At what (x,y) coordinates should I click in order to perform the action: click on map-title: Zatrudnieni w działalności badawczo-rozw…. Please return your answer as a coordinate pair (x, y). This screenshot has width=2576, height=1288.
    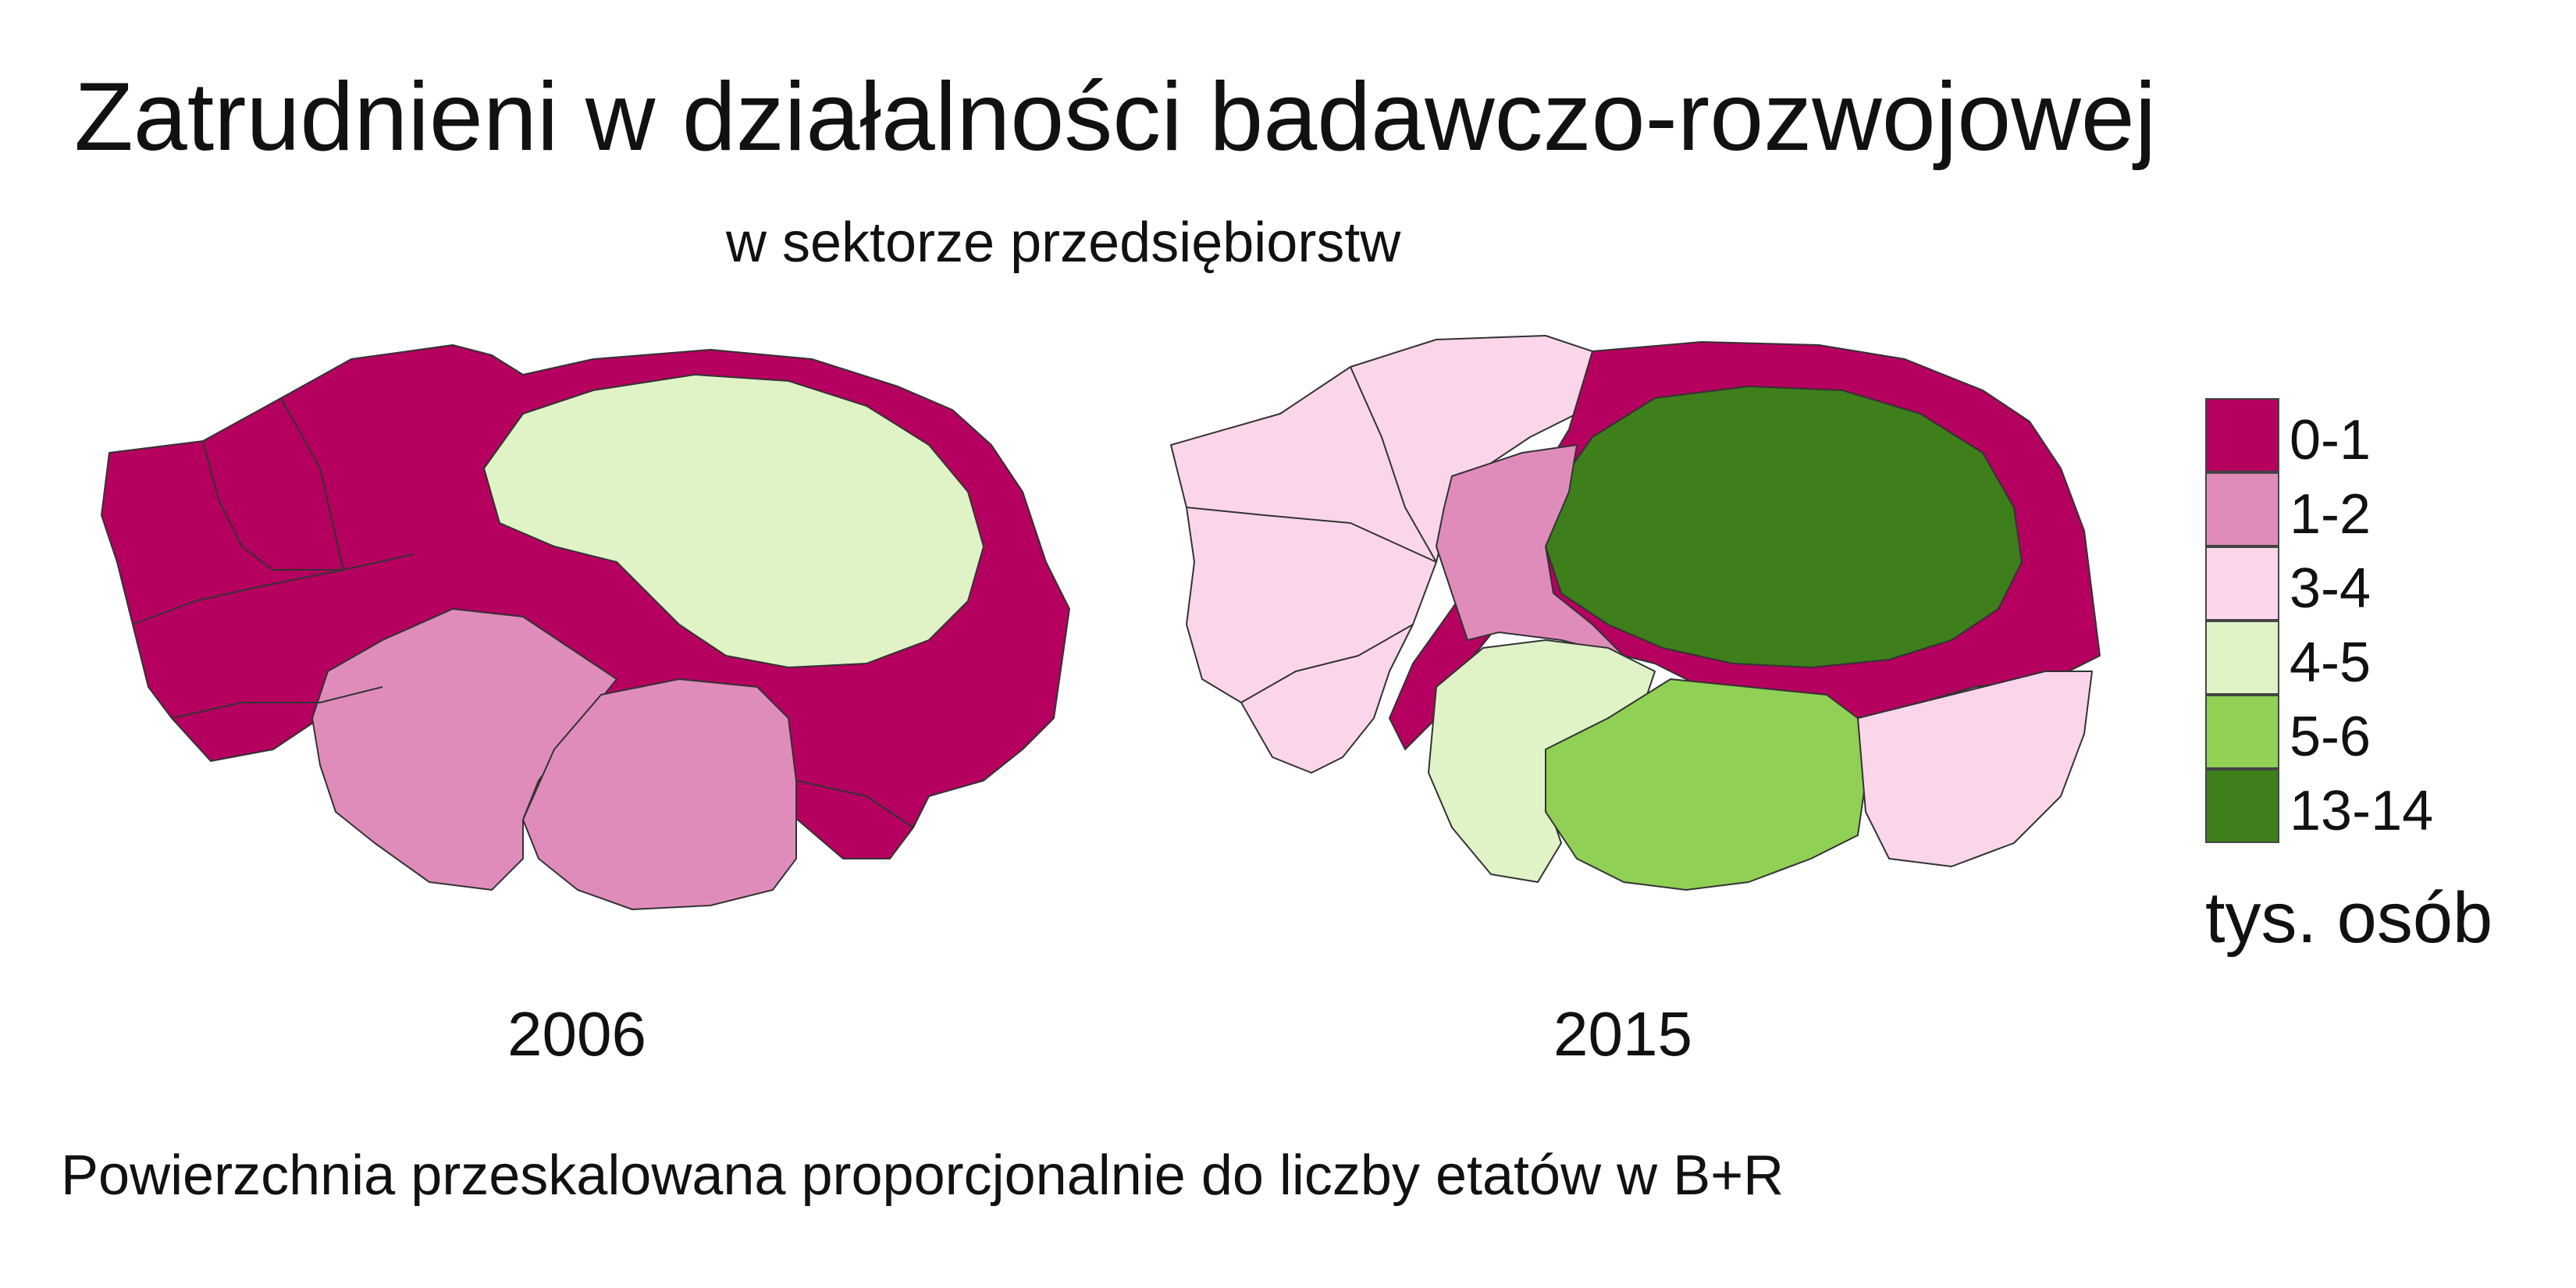
    Looking at the image, I should click on (1115, 117).